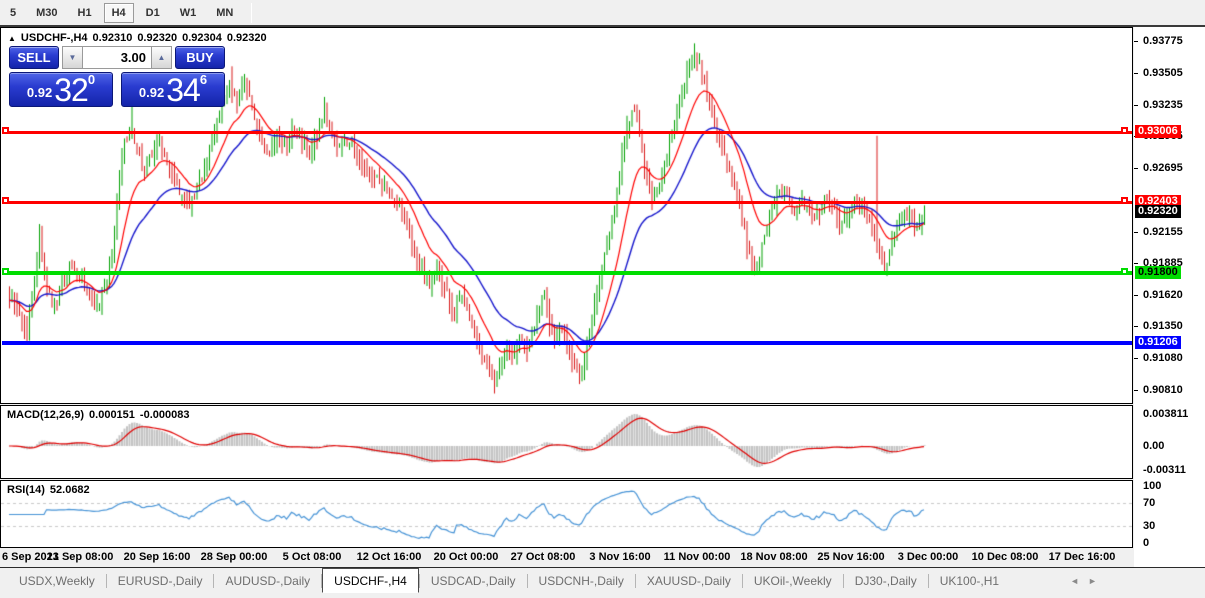 The image size is (1205, 598). Describe the element at coordinates (34, 57) in the screenshot. I see `sell-button: SELL` at that location.